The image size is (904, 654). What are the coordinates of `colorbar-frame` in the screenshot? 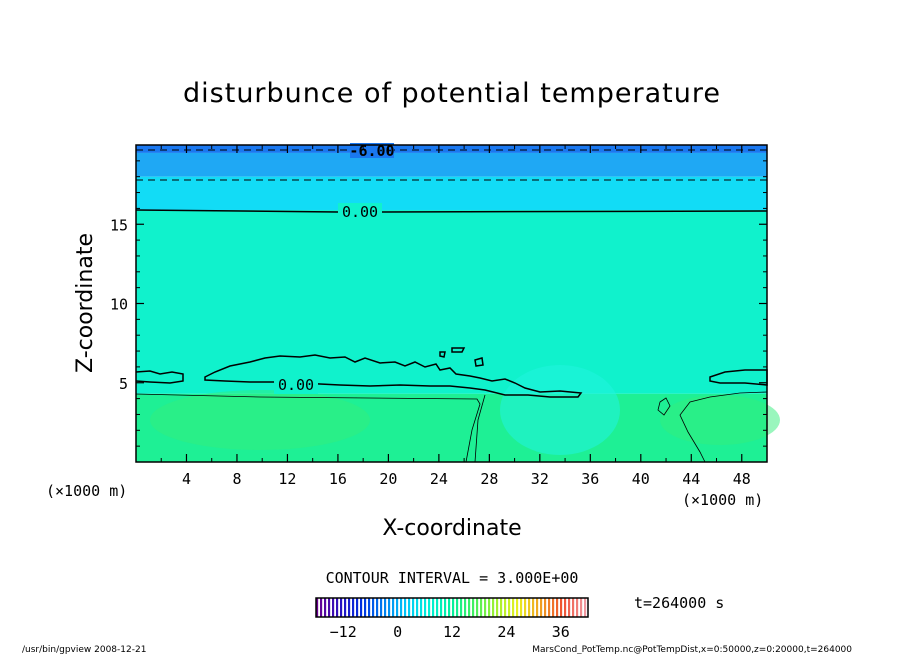 It's located at (452, 607).